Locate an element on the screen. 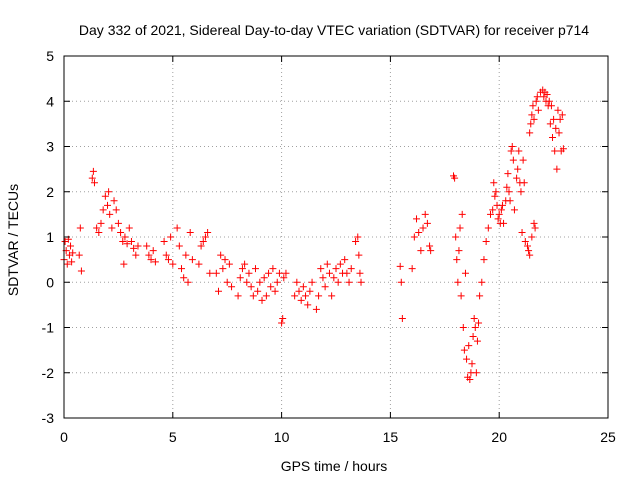 The height and width of the screenshot is (480, 640). y-tick-label: -3 is located at coordinates (48, 418).